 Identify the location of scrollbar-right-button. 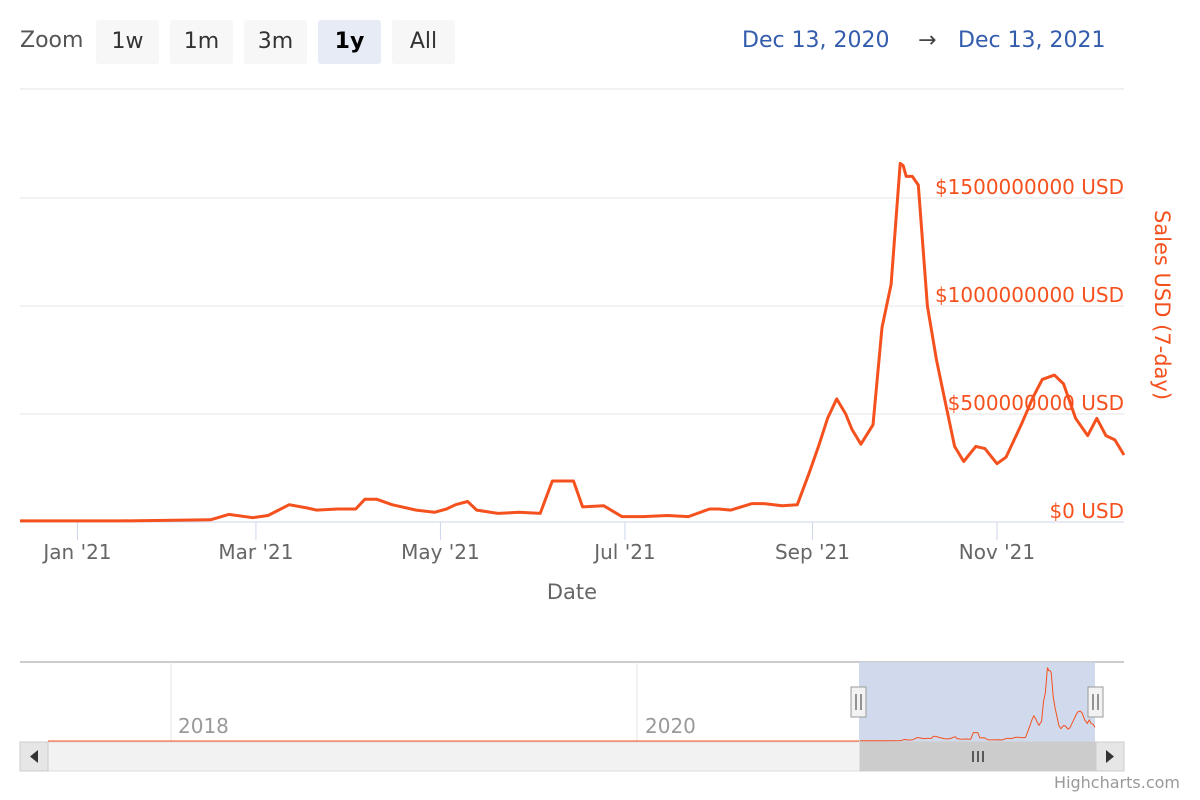
(1110, 756).